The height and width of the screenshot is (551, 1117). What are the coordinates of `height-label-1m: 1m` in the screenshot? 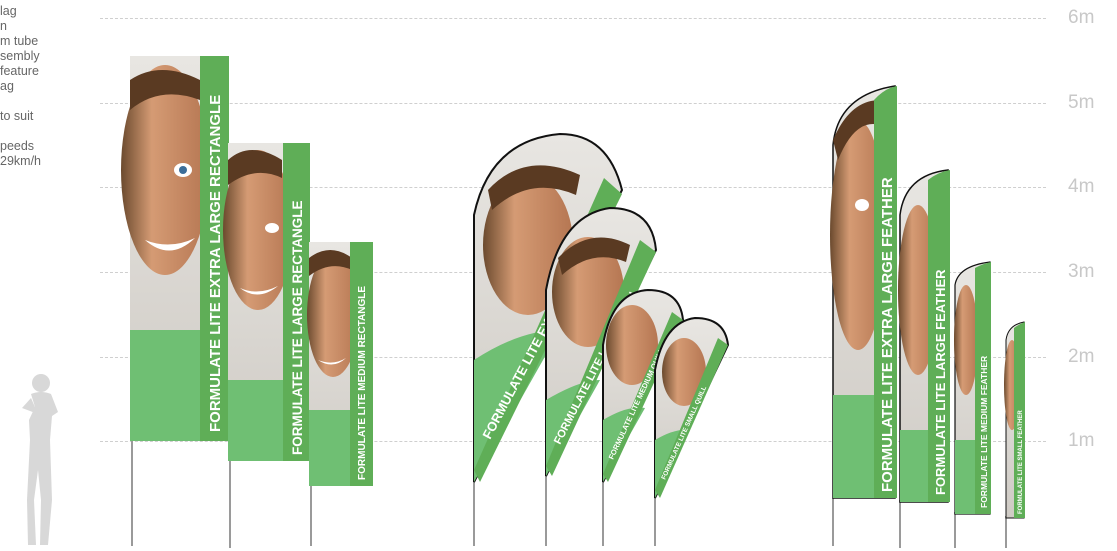 It's located at (1081, 440).